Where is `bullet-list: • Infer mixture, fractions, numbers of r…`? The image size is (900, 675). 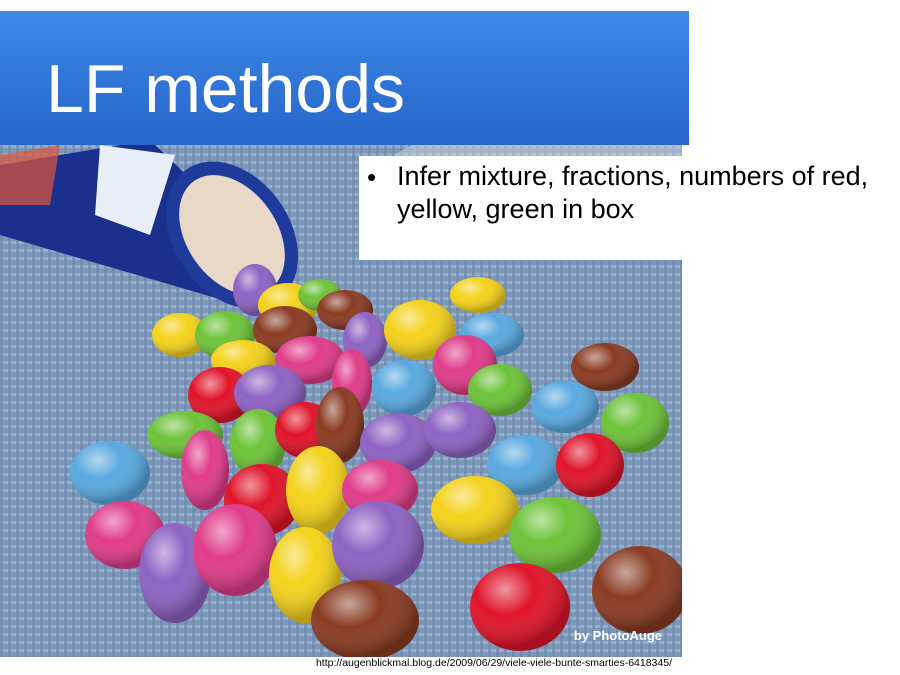 bullet-list: • Infer mixture, fractions, numbers of r… is located at coordinates (629, 208).